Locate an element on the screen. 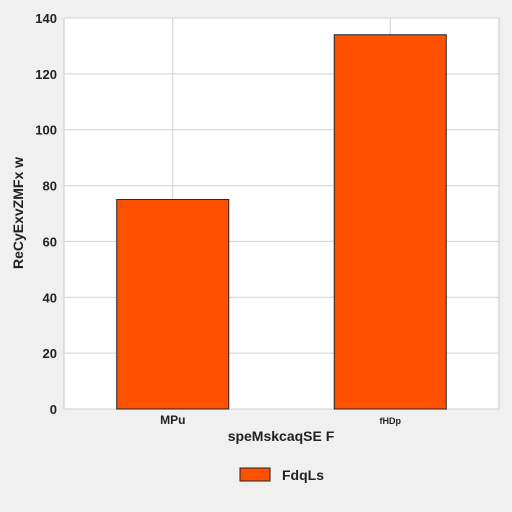 The width and height of the screenshot is (512, 512). y-tick-label: 60 is located at coordinates (50, 241).